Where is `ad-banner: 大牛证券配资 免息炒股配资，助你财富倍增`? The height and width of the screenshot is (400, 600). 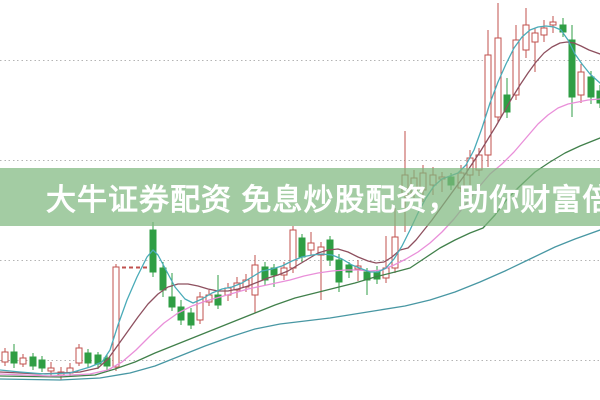 ad-banner: 大牛证券配资 免息炒股配资，助你财富倍增 is located at coordinates (300, 197).